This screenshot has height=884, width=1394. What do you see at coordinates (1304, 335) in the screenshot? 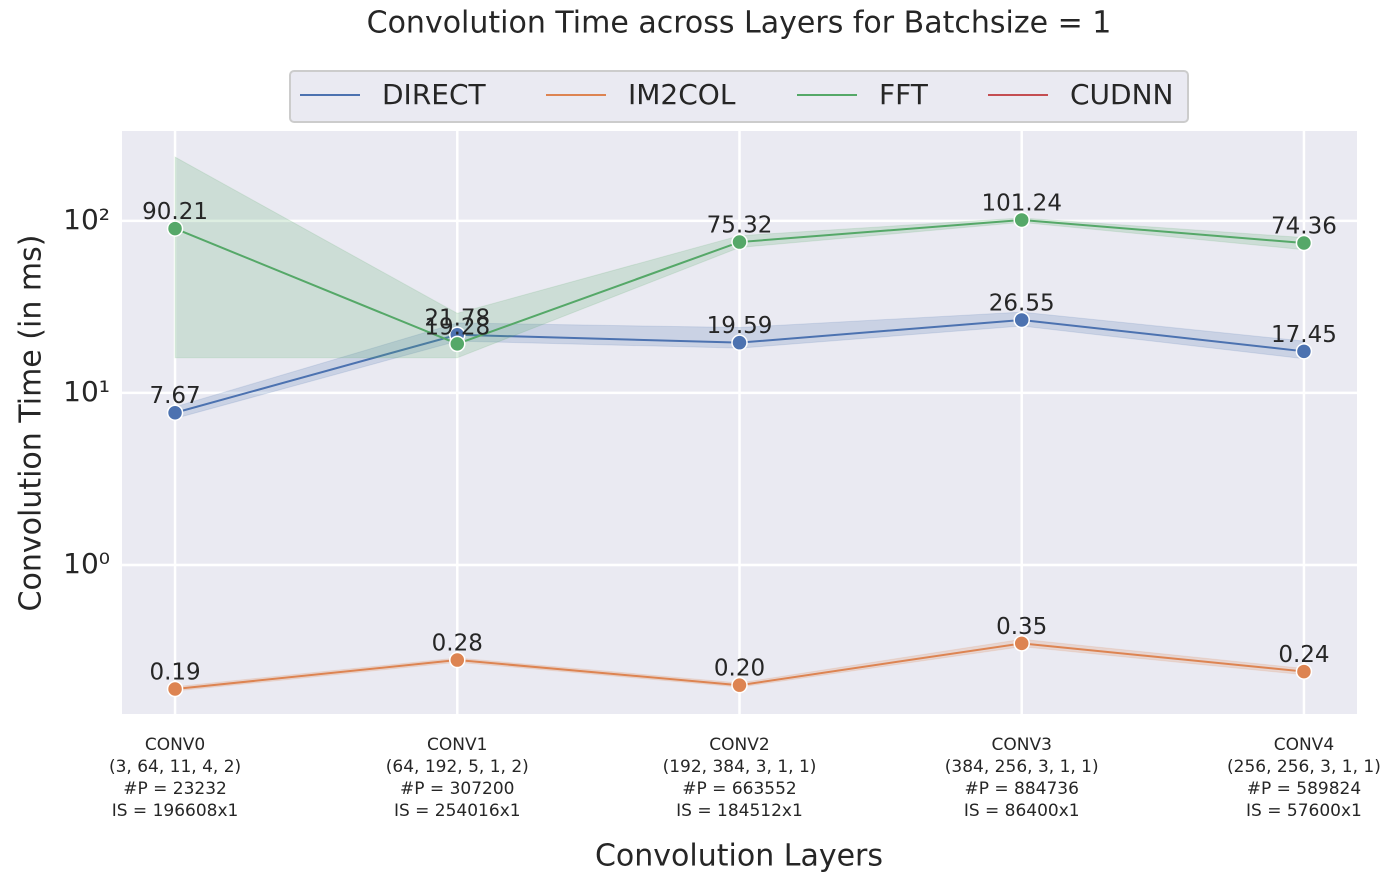
I see `data-label: 17.45` at bounding box center [1304, 335].